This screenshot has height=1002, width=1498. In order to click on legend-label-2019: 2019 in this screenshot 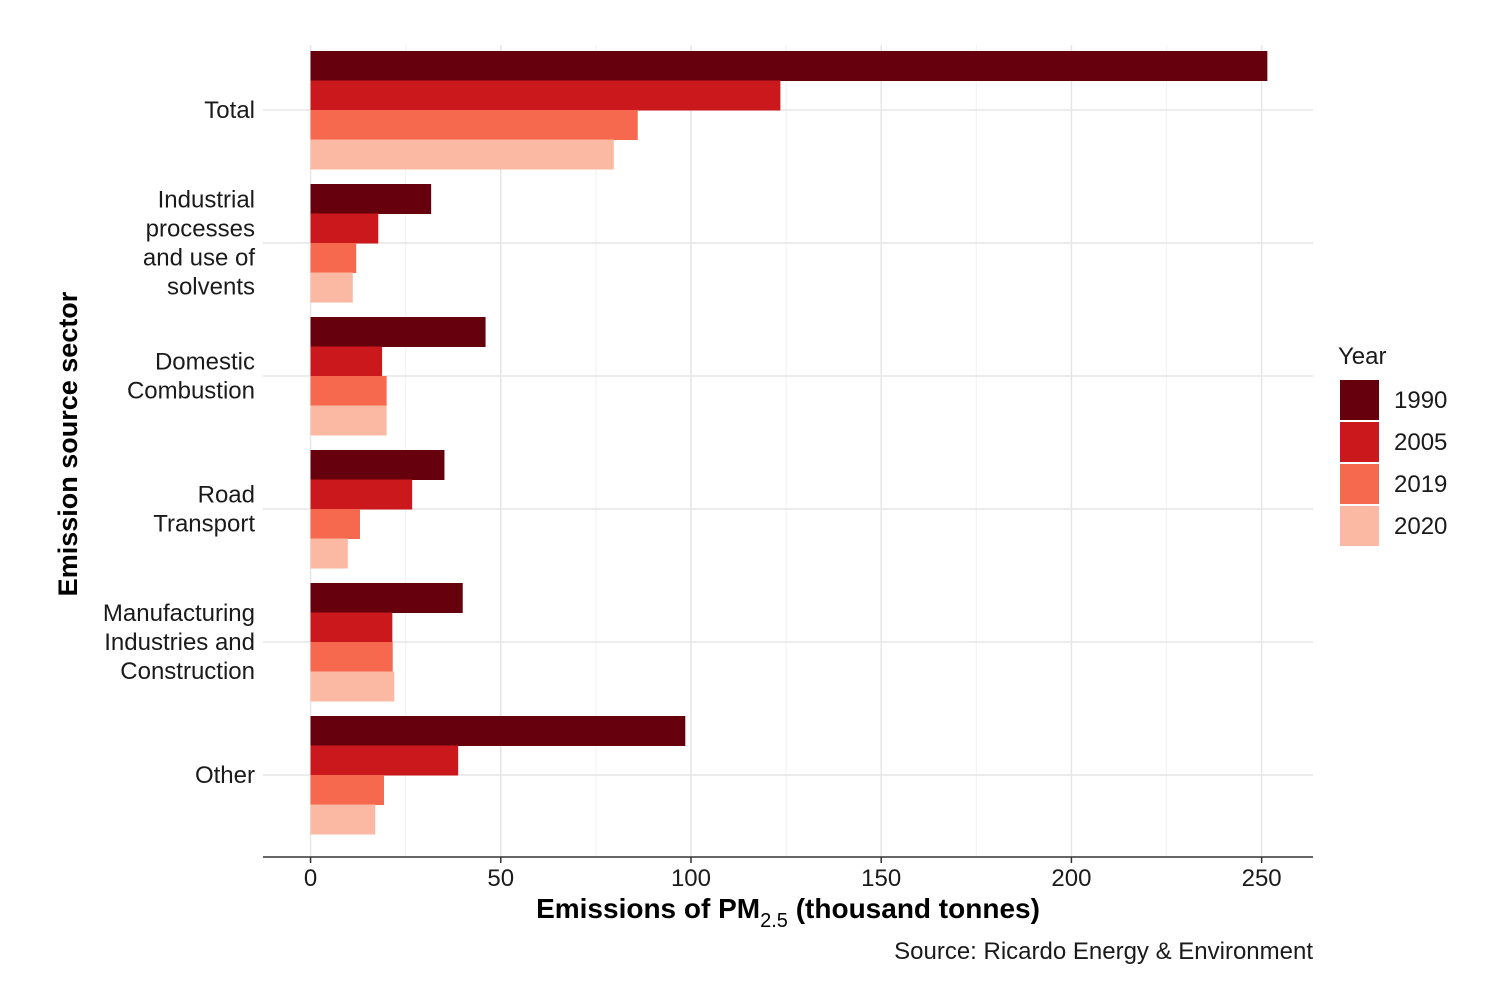, I will do `click(1420, 484)`.